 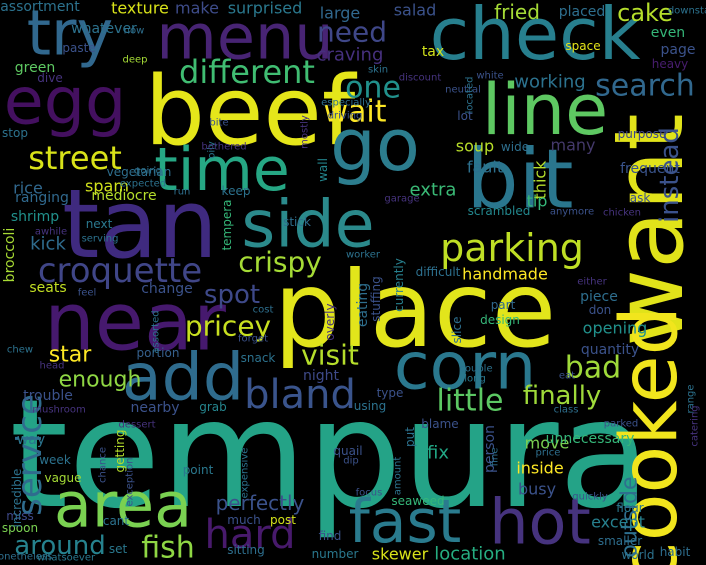 I want to click on cloud-word-inside: inside, so click(x=539, y=468).